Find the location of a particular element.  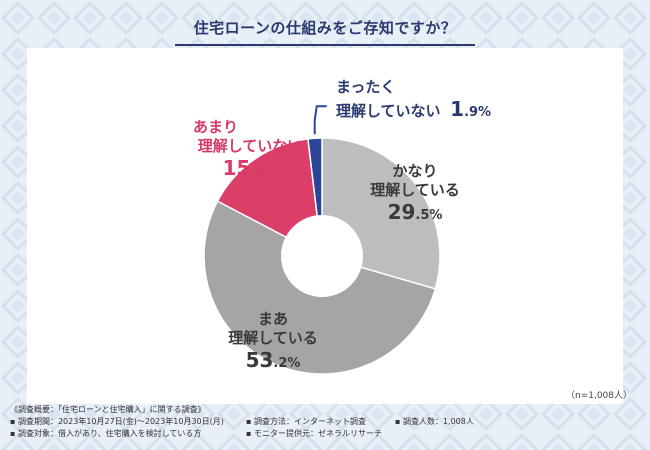

label-amari-line2: 理解していない is located at coordinates (250, 145).